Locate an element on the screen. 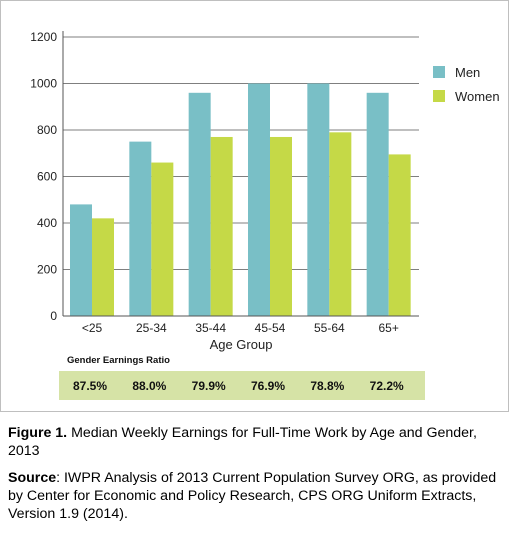 Image resolution: width=511 pixels, height=540 pixels. y-tick-label: 200 is located at coordinates (47, 270).